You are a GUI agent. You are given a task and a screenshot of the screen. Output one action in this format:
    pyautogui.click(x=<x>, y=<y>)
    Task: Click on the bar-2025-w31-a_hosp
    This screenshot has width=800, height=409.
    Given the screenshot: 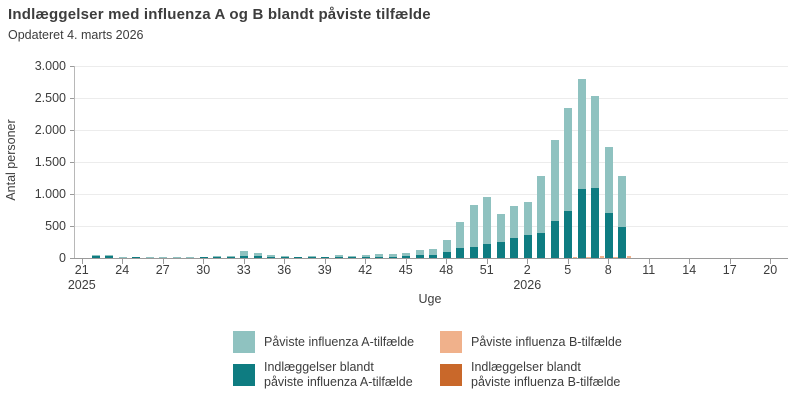 What is the action you would take?
    pyautogui.click(x=217, y=257)
    